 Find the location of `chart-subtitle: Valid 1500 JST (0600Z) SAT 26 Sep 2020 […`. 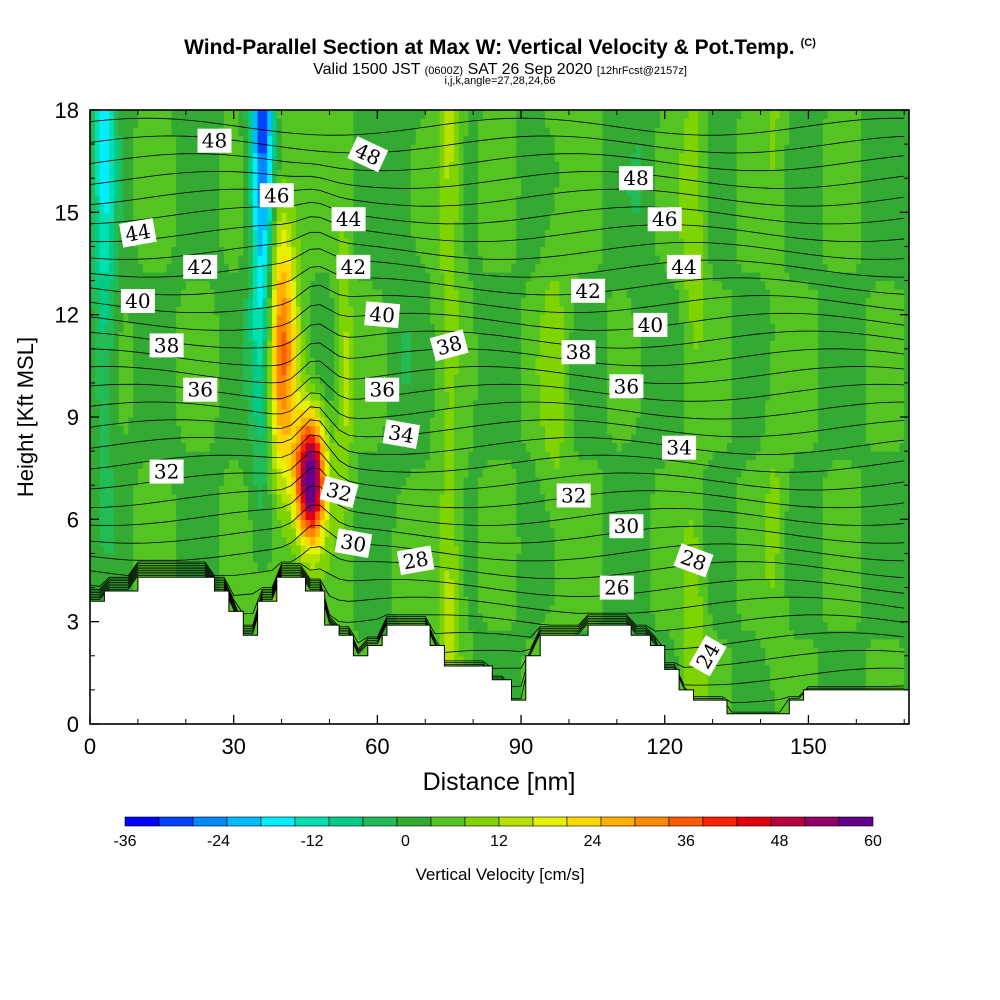

chart-subtitle: Valid 1500 JST (0600Z) SAT 26 Sep 2020 [… is located at coordinates (500, 69).